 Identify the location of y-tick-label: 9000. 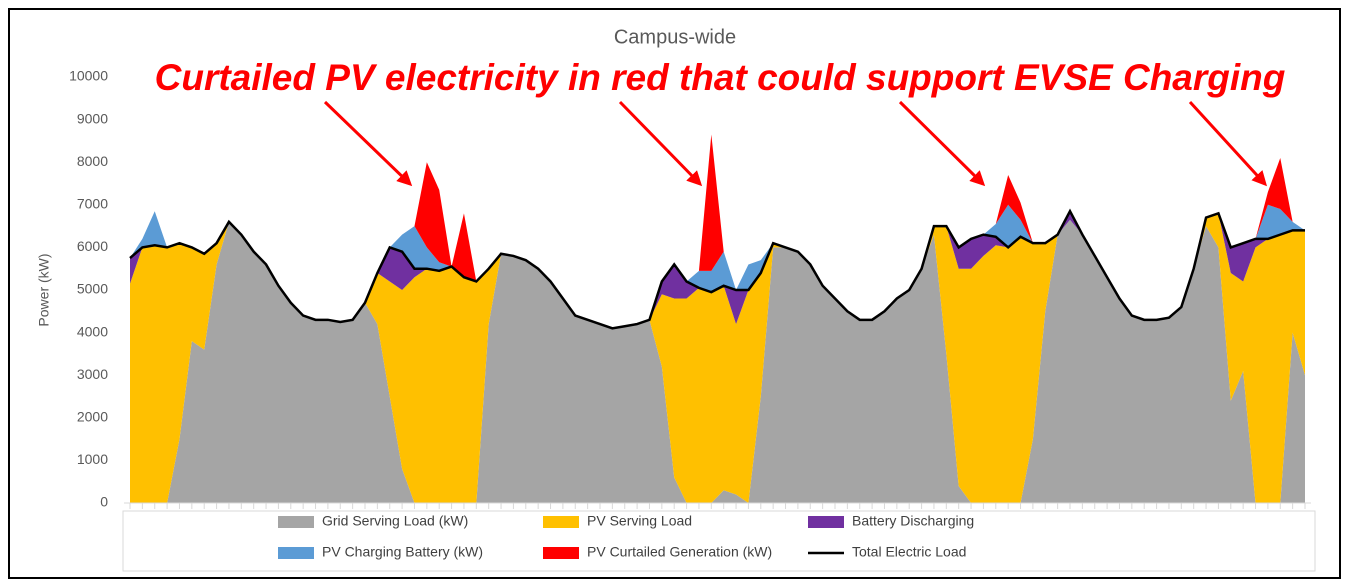
(92, 118).